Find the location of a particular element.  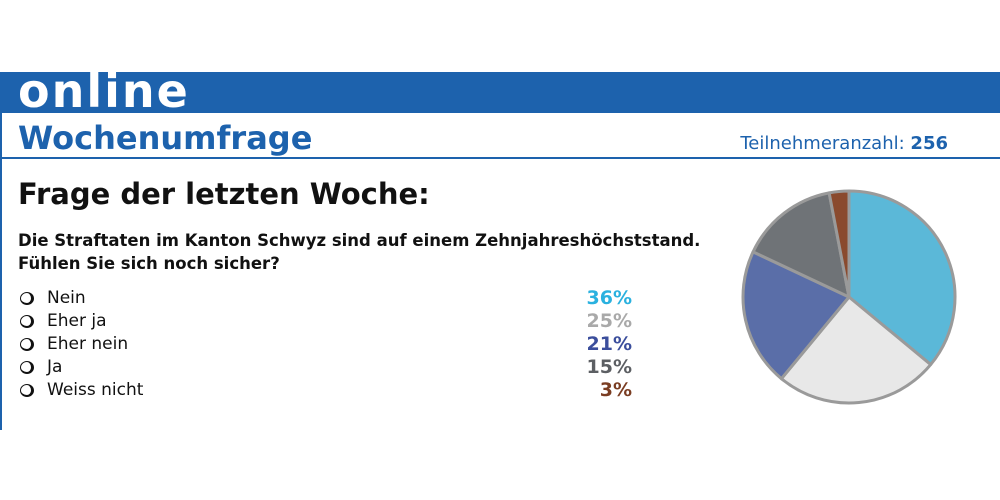

participant-label: Teilnehmeranzahl: is located at coordinates (822, 143).